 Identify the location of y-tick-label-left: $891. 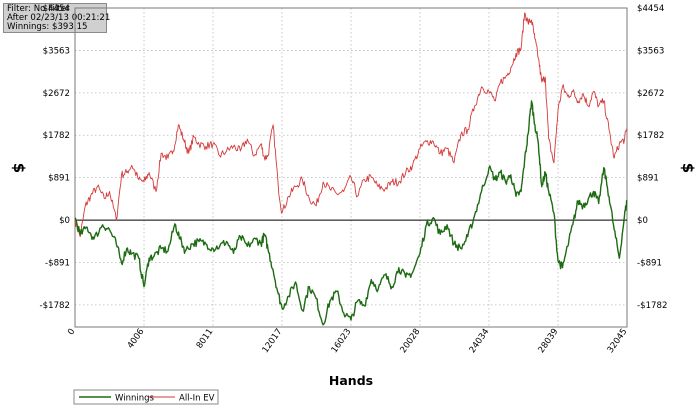
(59, 179).